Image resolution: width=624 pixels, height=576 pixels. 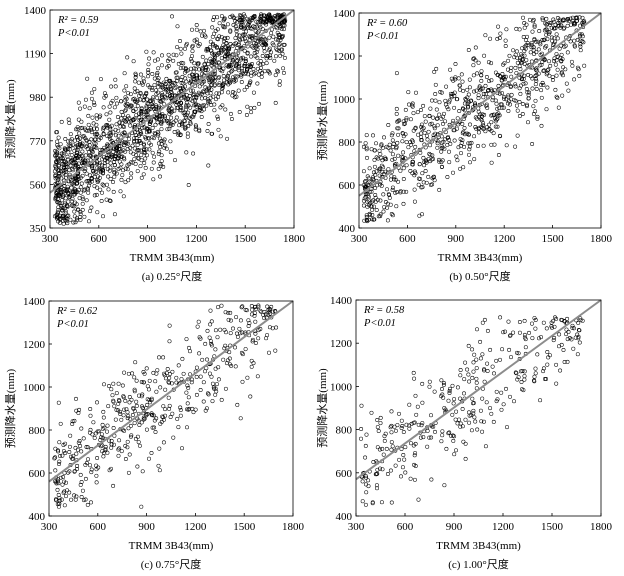 What do you see at coordinates (98, 527) in the screenshot?
I see `x-tick-label: 600` at bounding box center [98, 527].